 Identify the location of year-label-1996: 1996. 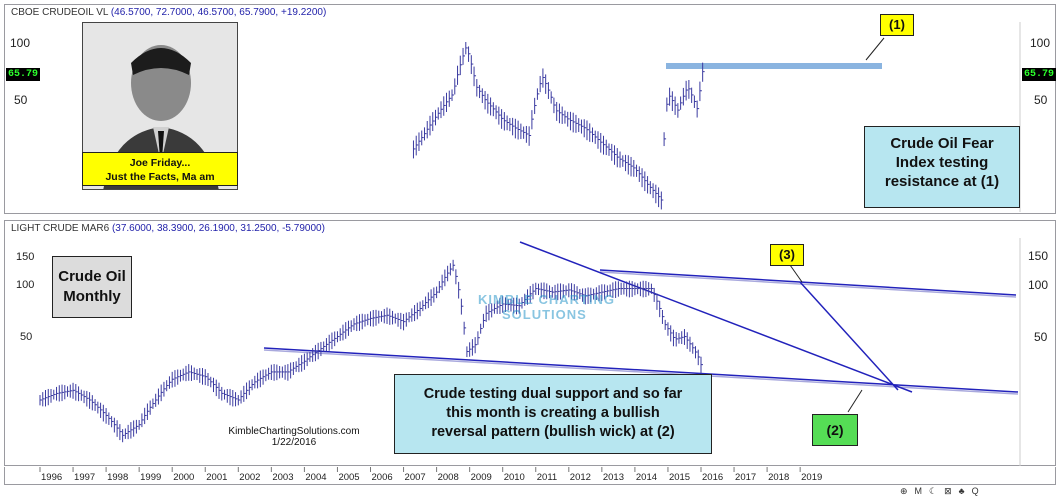
(51, 477).